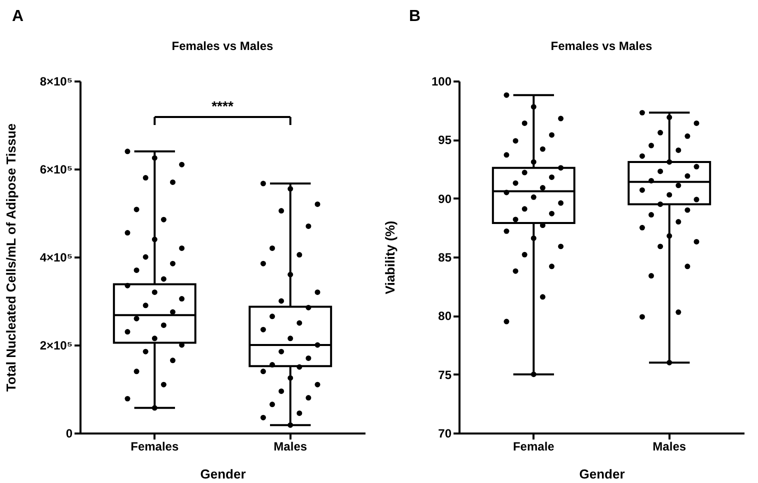 This screenshot has height=483, width=758. What do you see at coordinates (11, 257) in the screenshot?
I see `y-axis-title: Total Nucleated Cells/mL of Adipose Tissue` at bounding box center [11, 257].